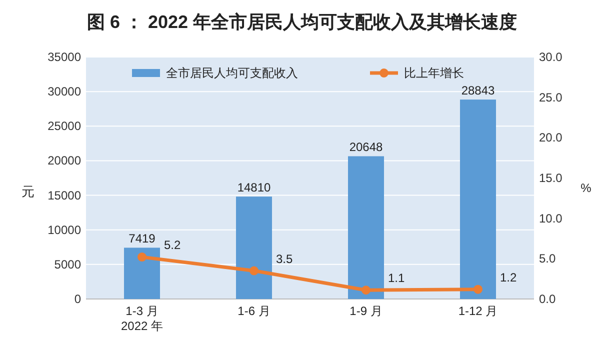 This screenshot has width=605, height=340. Describe the element at coordinates (547, 259) in the screenshot. I see `y2-tick-label: 5.0` at that location.